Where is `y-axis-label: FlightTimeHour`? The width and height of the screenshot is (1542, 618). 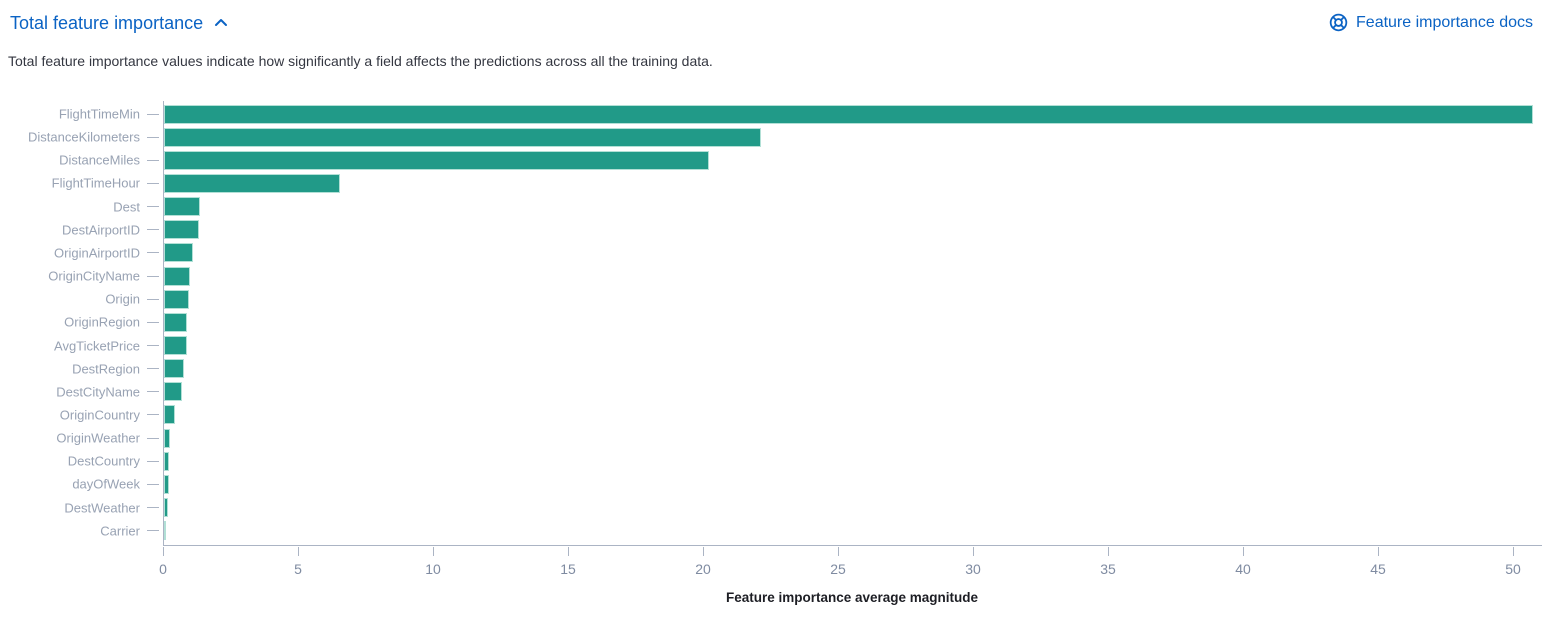 y-axis-label: FlightTimeHour is located at coordinates (95, 183).